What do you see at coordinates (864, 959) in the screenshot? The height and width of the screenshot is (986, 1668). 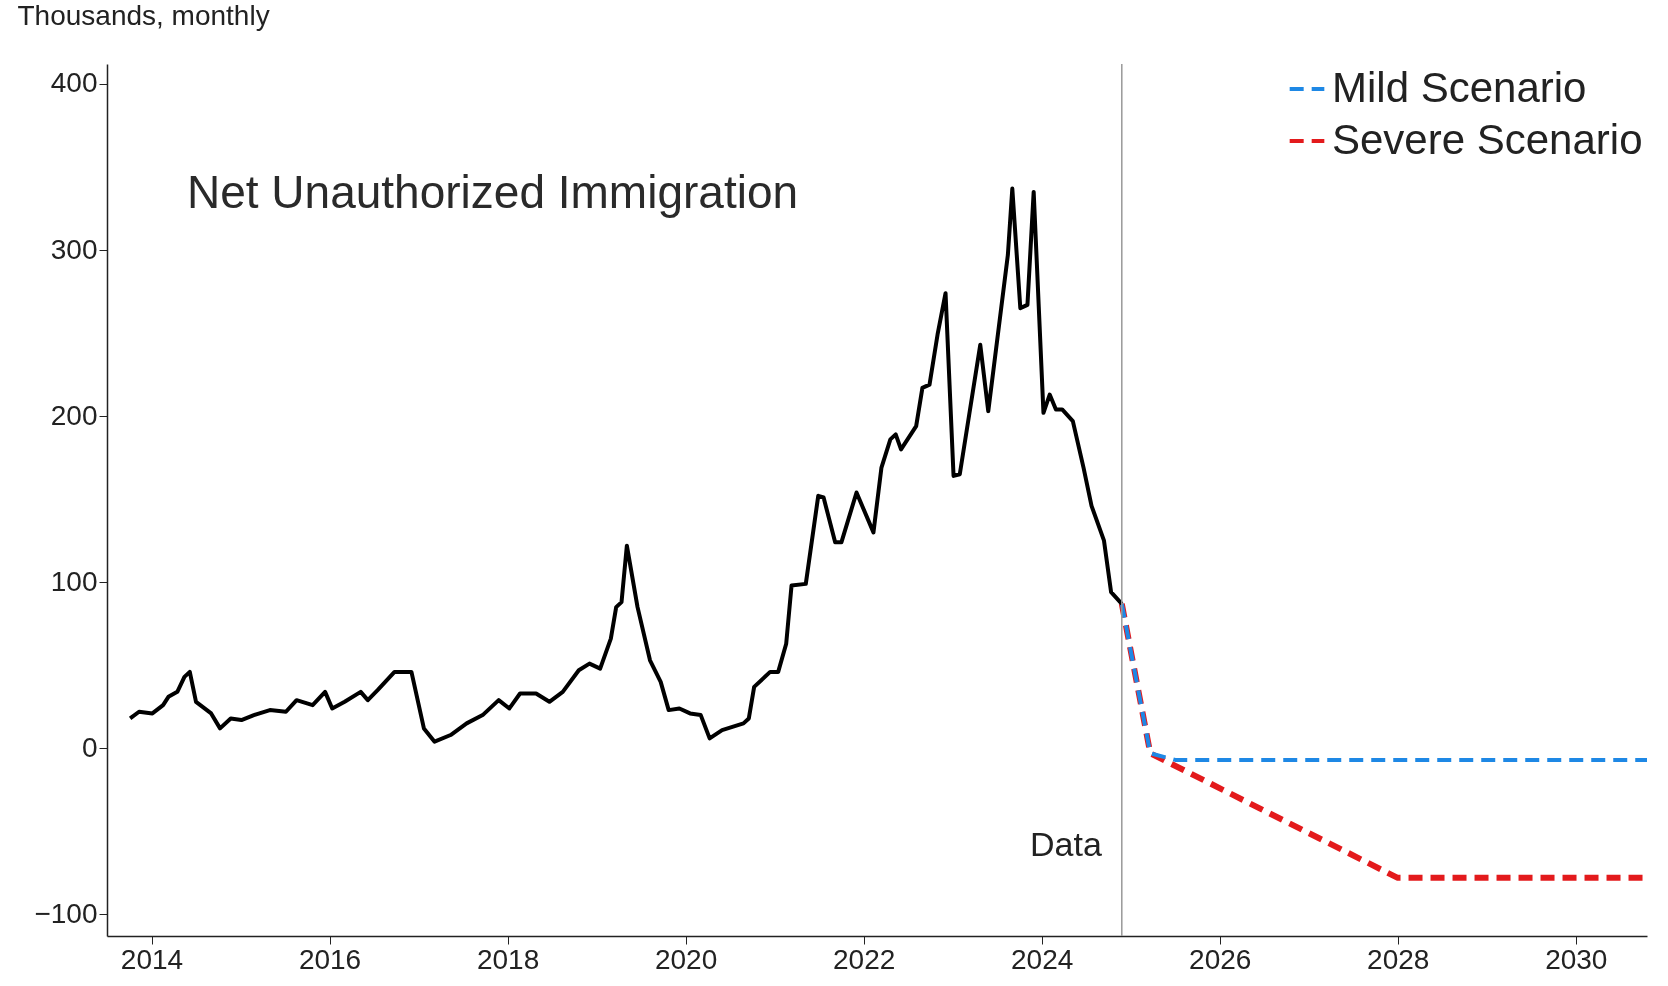 I see `x-tick-label: 2022` at bounding box center [864, 959].